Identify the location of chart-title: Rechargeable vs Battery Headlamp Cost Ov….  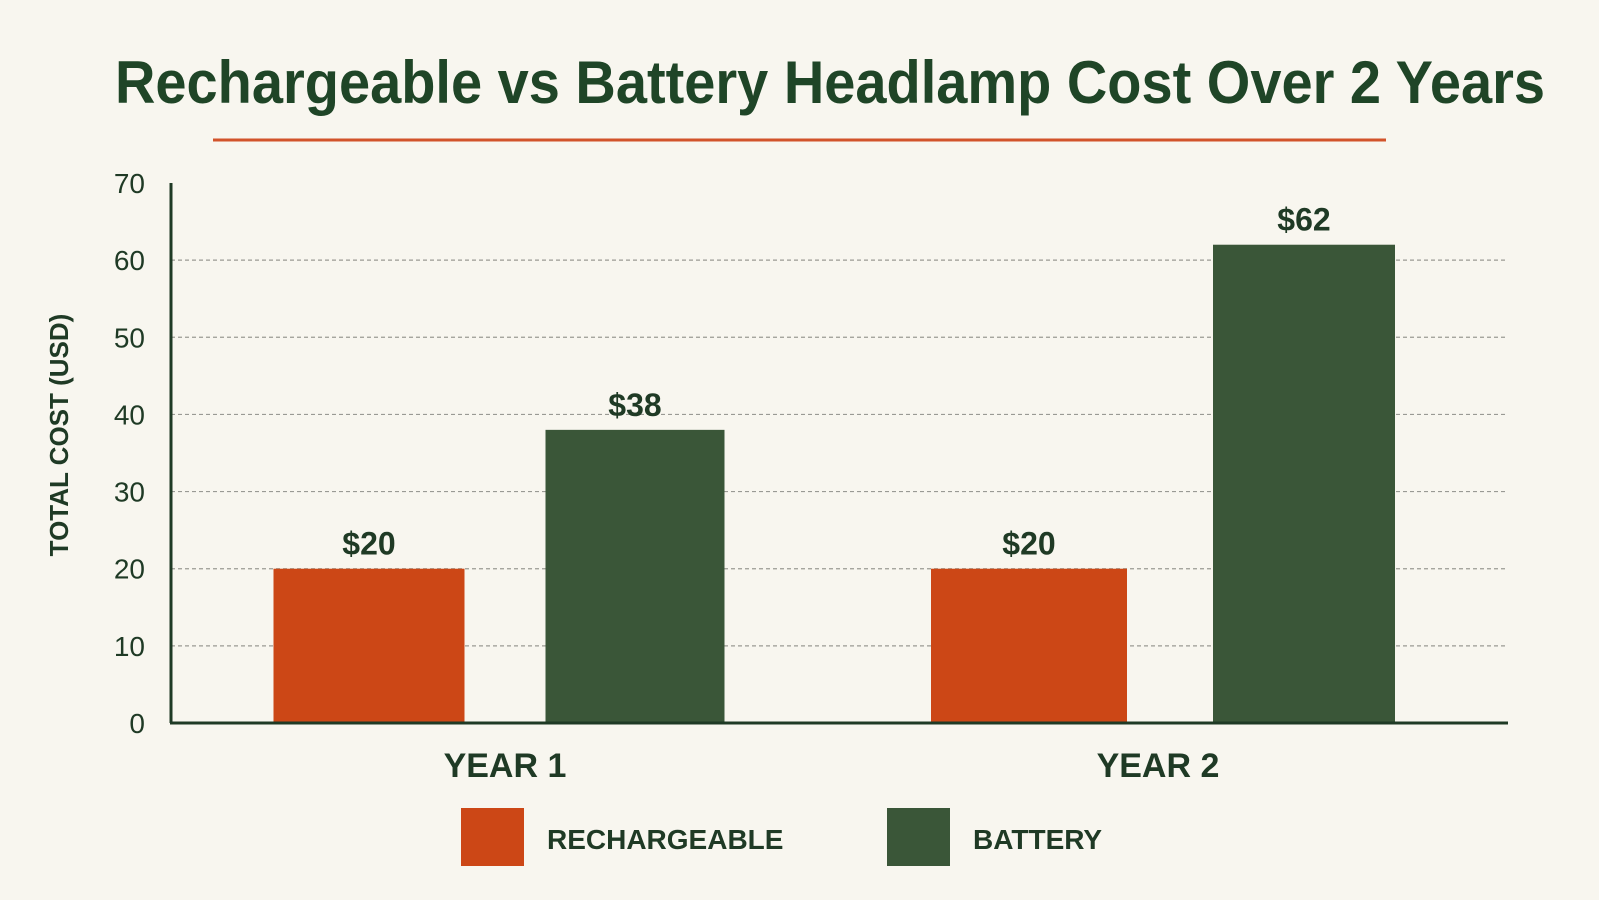
(830, 82).